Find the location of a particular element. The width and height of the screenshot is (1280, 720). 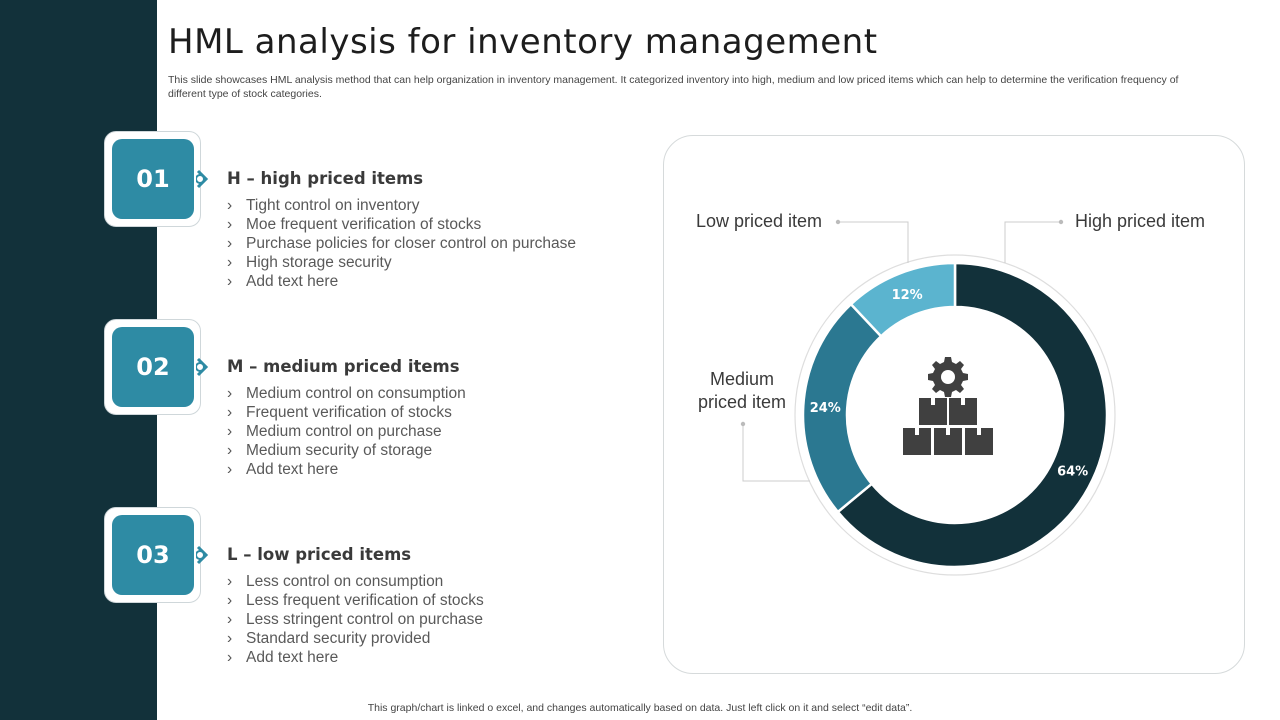

bullet-item: › Tight control on inventory is located at coordinates (401, 205).